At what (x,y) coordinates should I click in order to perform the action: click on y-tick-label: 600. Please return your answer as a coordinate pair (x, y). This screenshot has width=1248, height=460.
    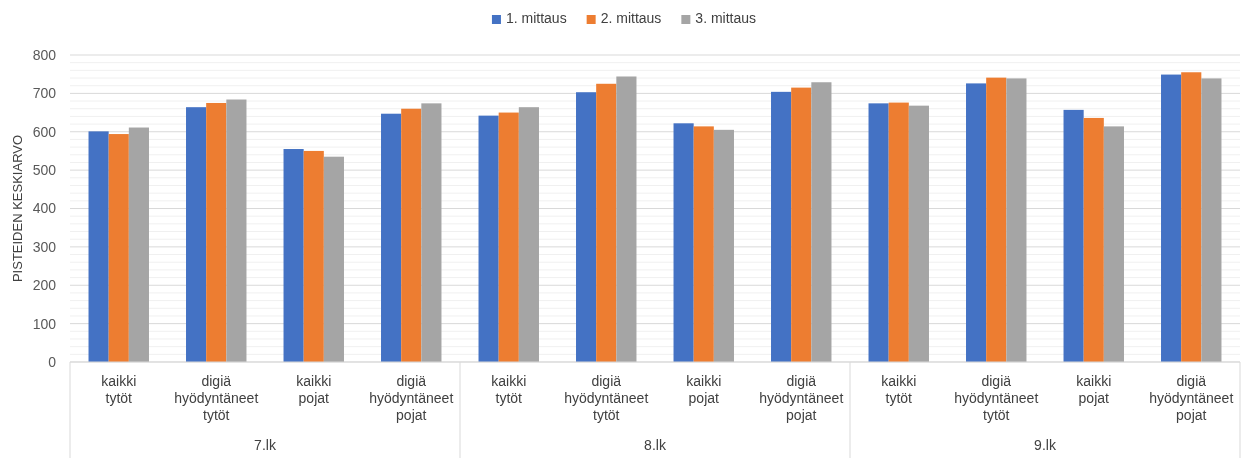
    Looking at the image, I should click on (44, 131).